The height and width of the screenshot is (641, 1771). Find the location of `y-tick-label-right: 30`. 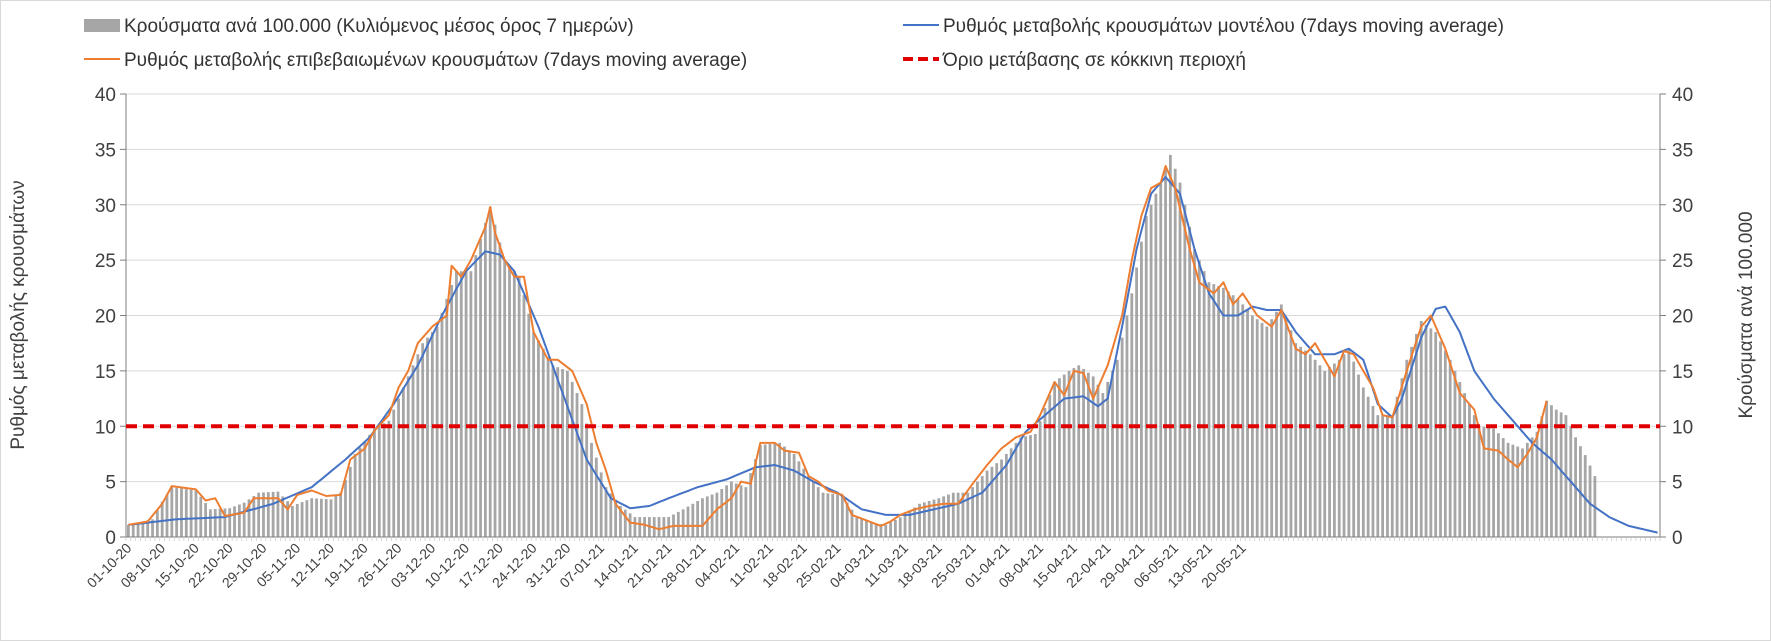

y-tick-label-right: 30 is located at coordinates (1682, 206).